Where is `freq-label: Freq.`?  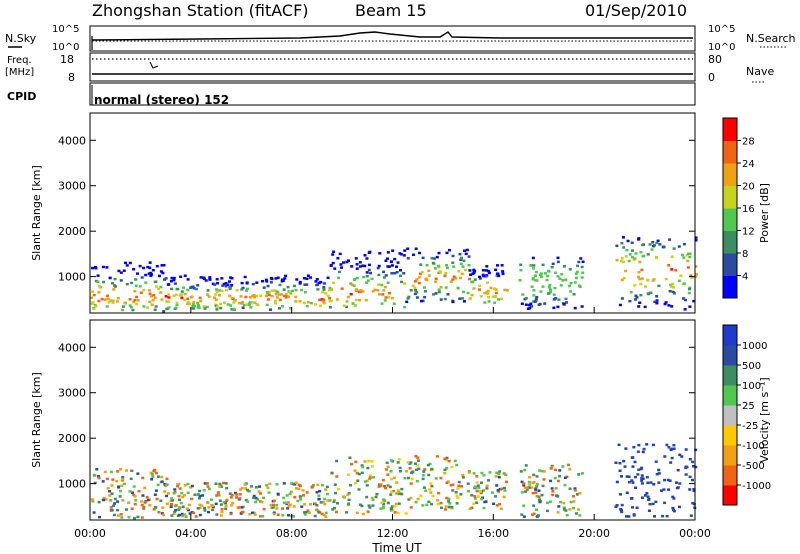 freq-label: Freq. is located at coordinates (19, 60).